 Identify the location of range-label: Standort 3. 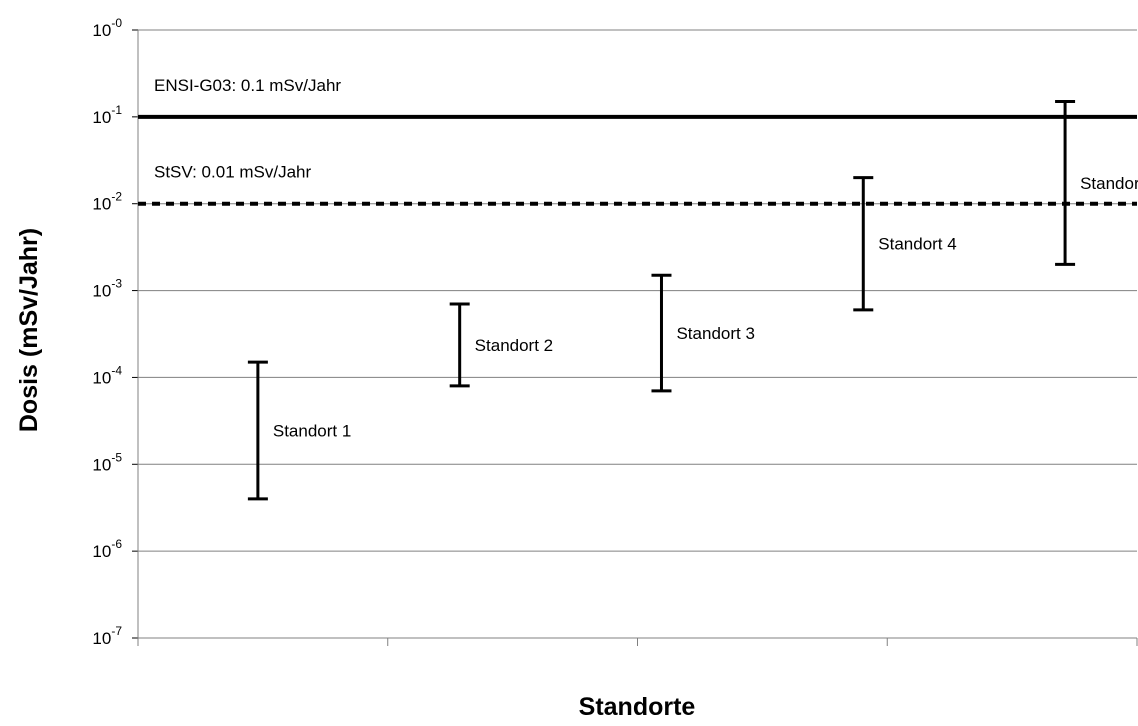
(715, 333).